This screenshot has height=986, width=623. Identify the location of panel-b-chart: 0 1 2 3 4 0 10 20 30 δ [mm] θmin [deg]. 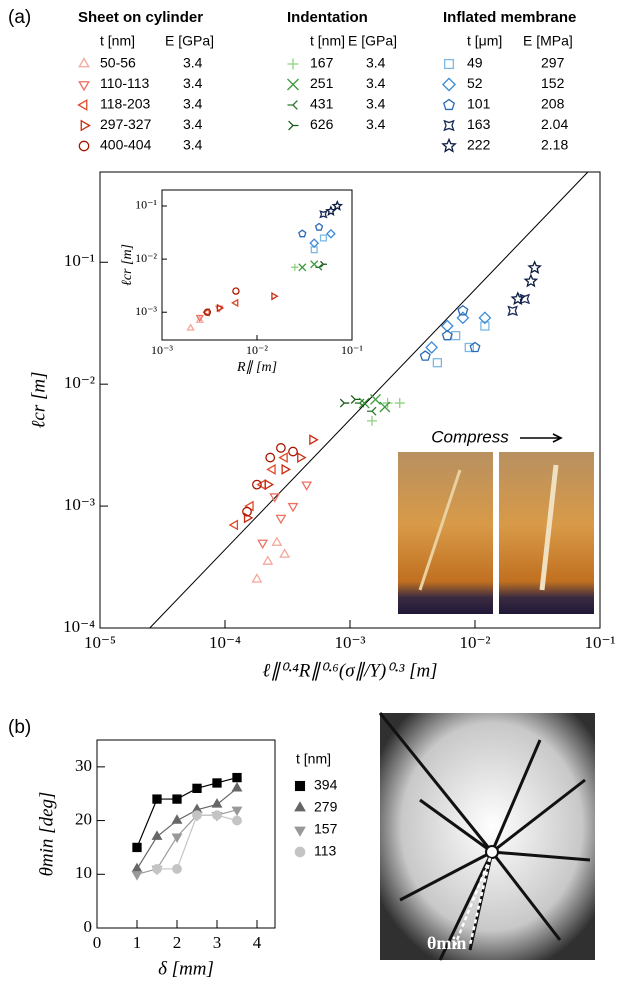
(156, 859).